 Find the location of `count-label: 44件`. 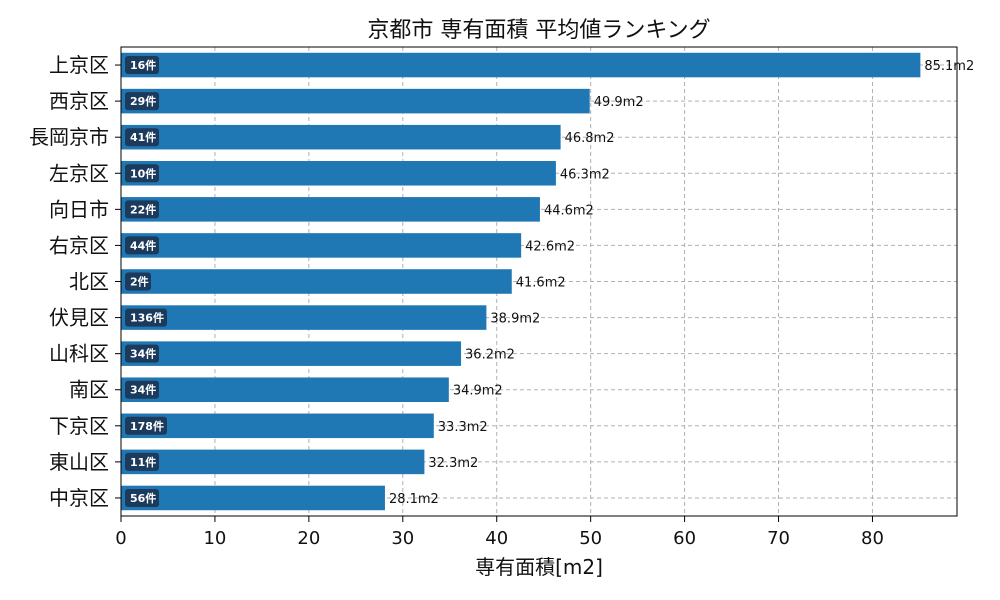

count-label: 44件 is located at coordinates (143, 245).